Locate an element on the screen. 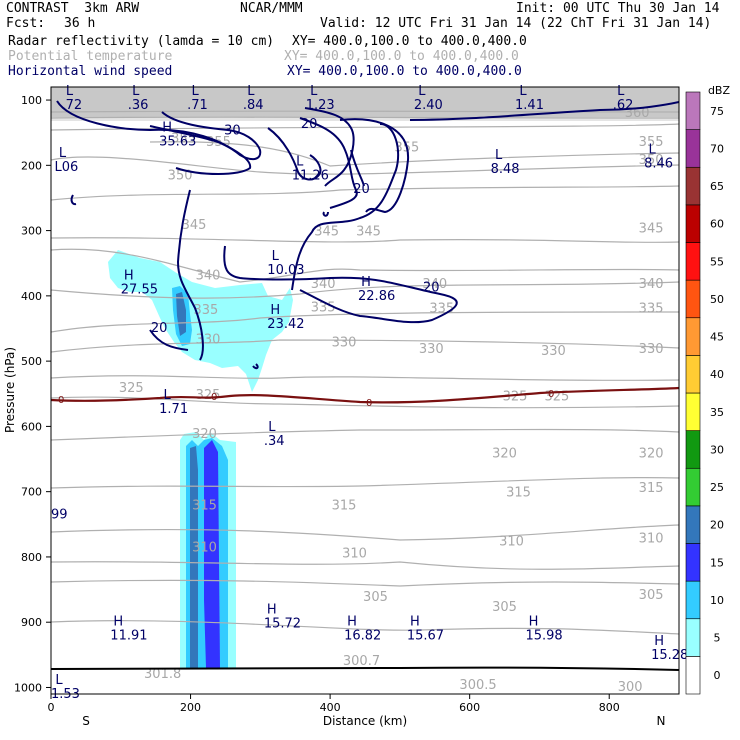 The image size is (740, 740). colorbar-unit: dBZ is located at coordinates (719, 90).